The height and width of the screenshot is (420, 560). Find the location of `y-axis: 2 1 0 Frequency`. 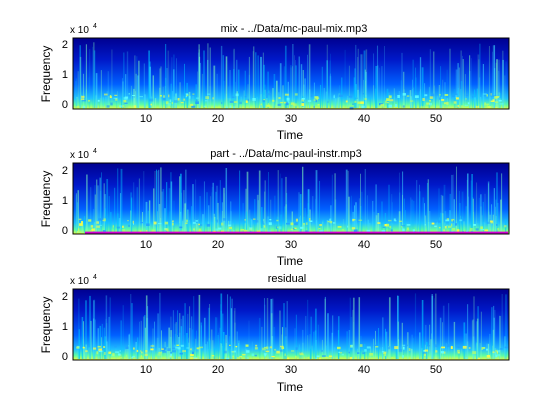

y-axis: 2 1 0 Frequency is located at coordinates (53, 201).